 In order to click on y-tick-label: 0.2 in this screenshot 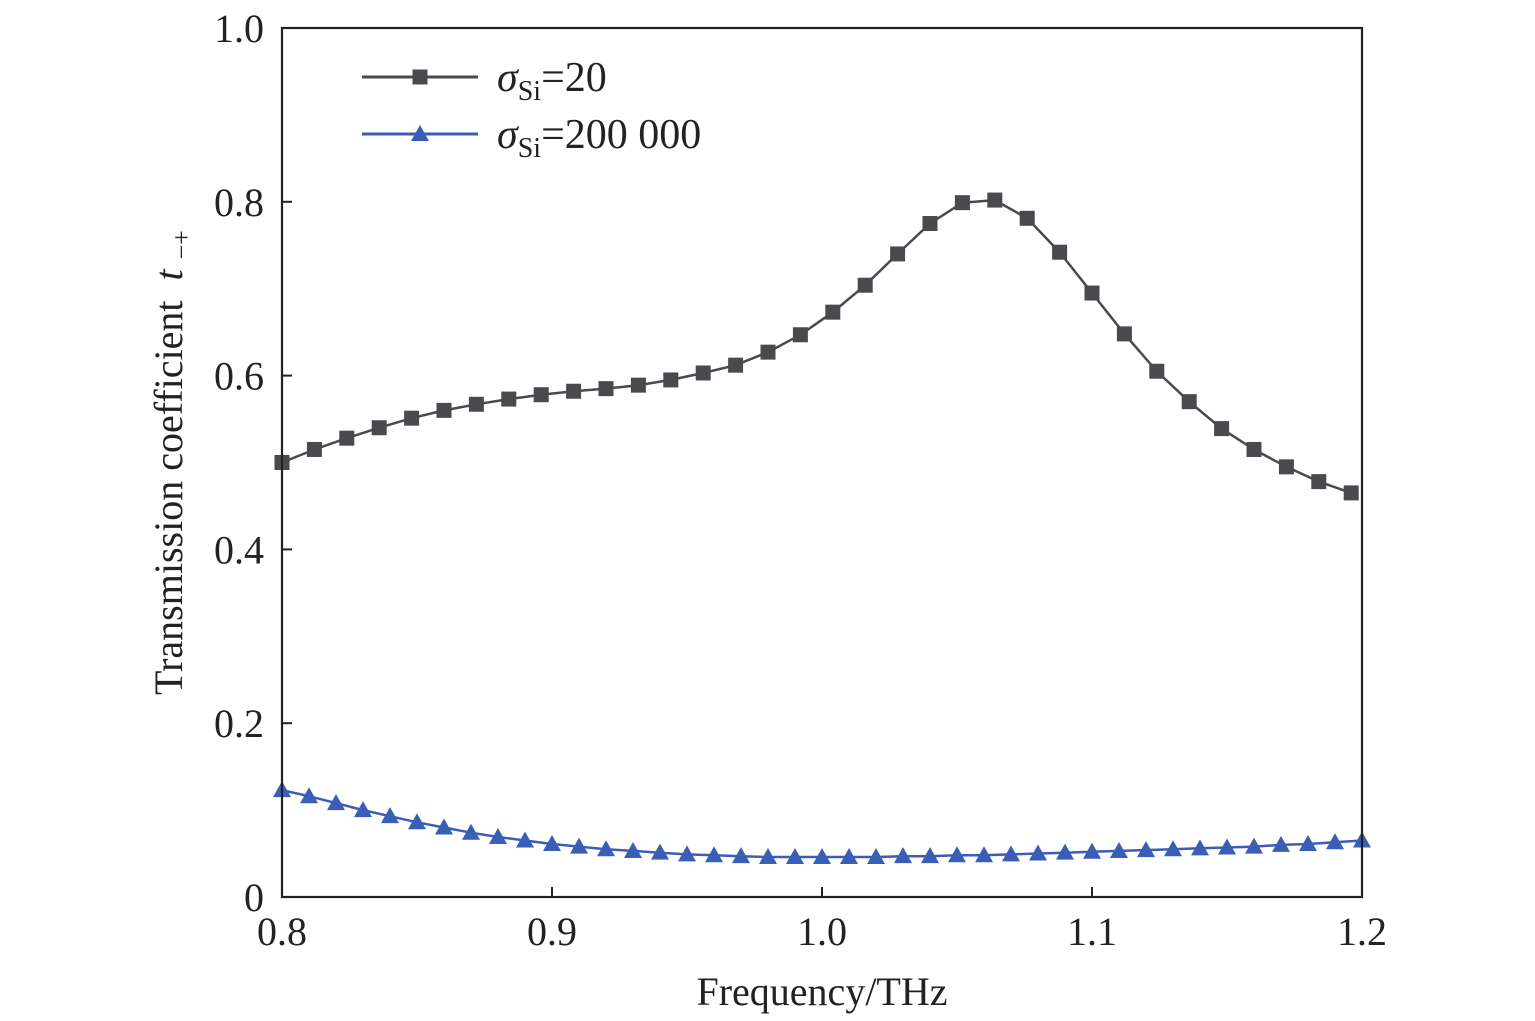, I will do `click(239, 723)`.